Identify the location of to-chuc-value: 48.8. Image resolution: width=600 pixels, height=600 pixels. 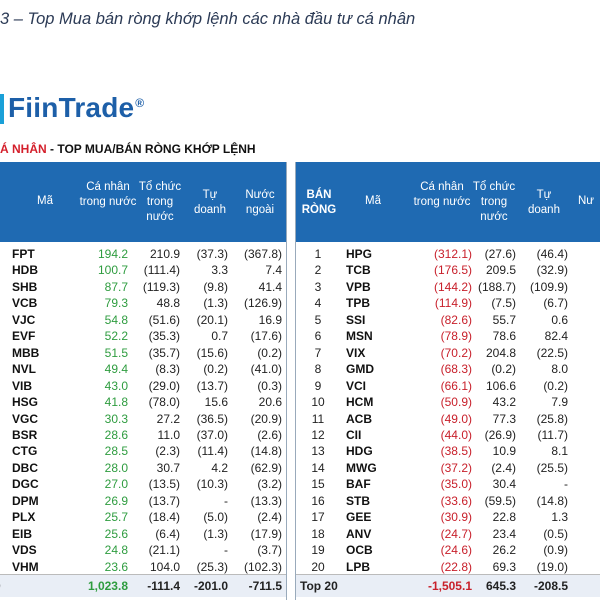
(168, 303).